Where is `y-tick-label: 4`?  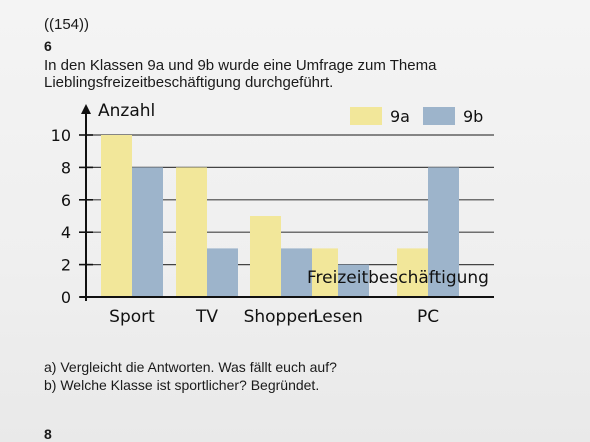 y-tick-label: 4 is located at coordinates (66, 232).